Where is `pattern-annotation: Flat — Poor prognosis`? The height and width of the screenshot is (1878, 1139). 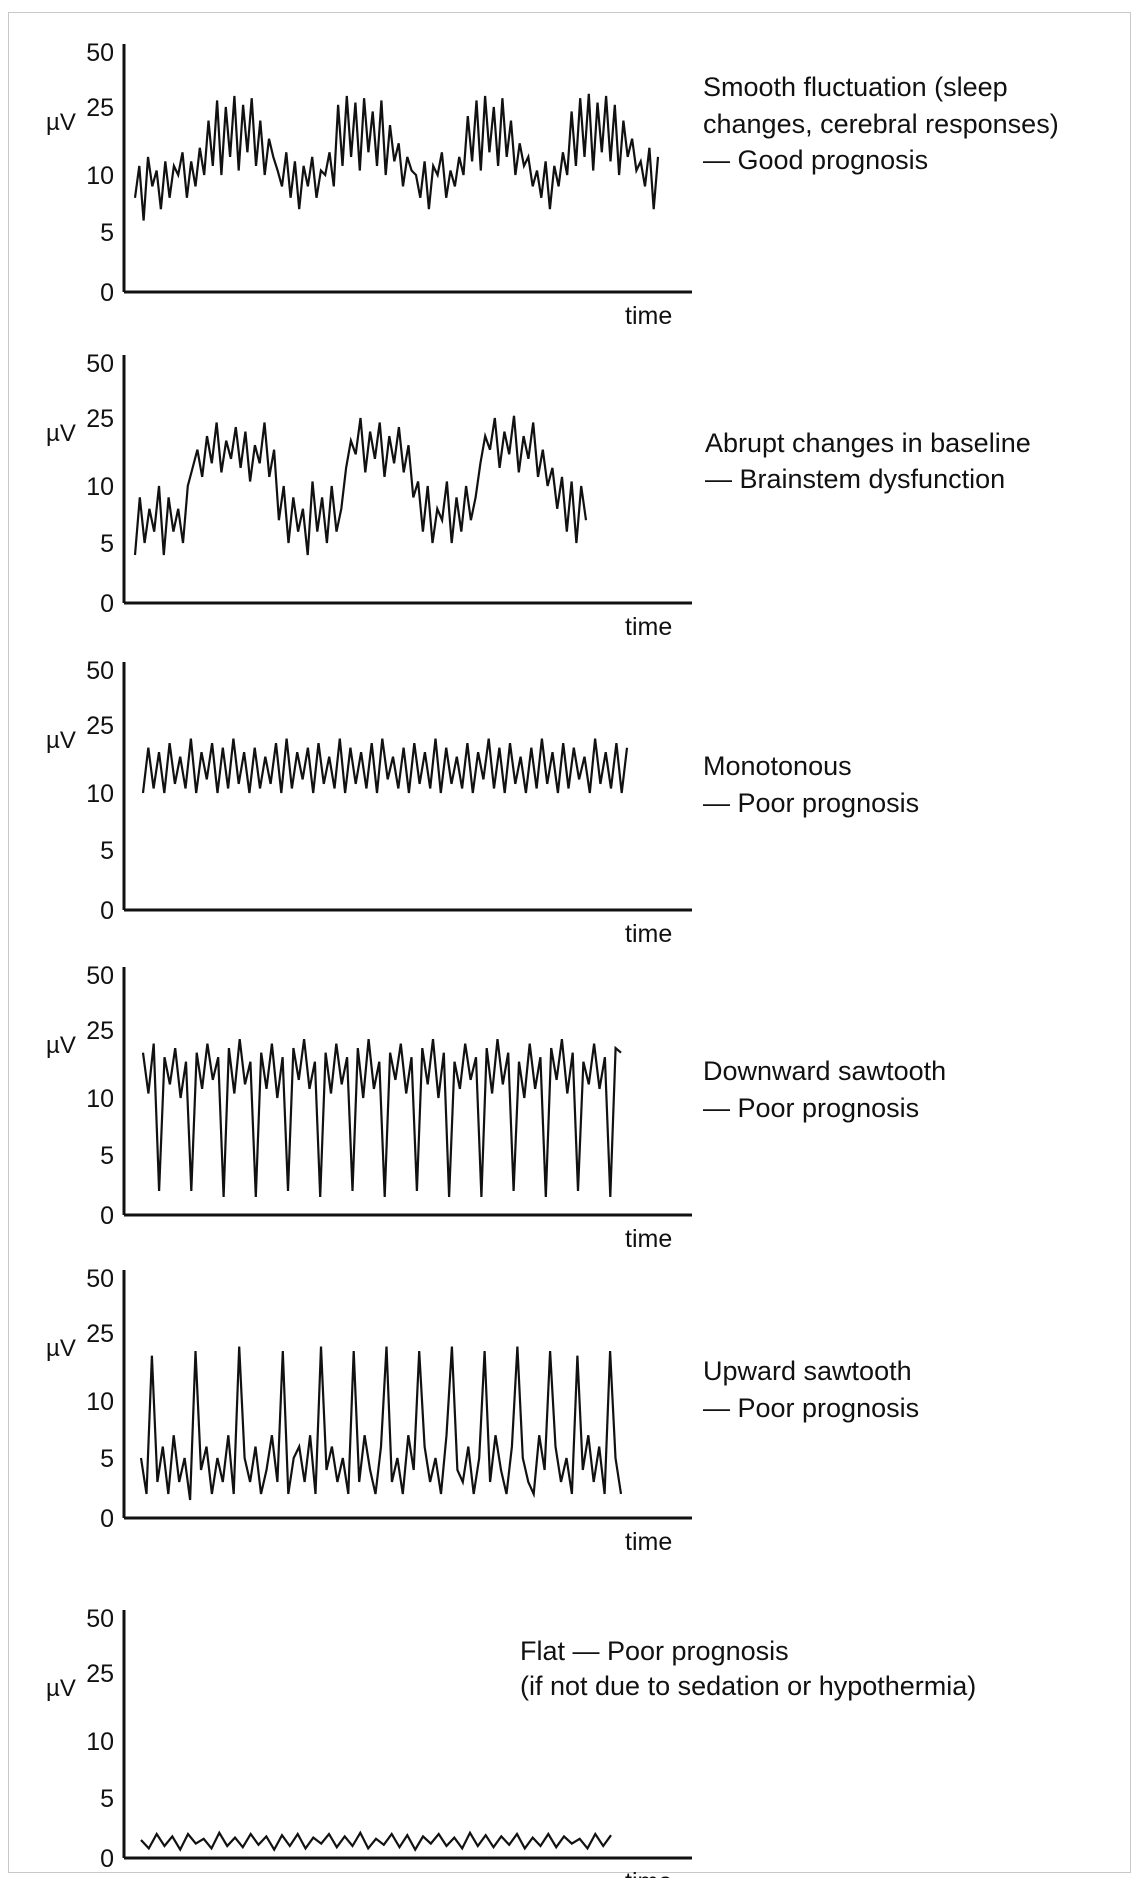 pattern-annotation: Flat — Poor prognosis is located at coordinates (654, 1651).